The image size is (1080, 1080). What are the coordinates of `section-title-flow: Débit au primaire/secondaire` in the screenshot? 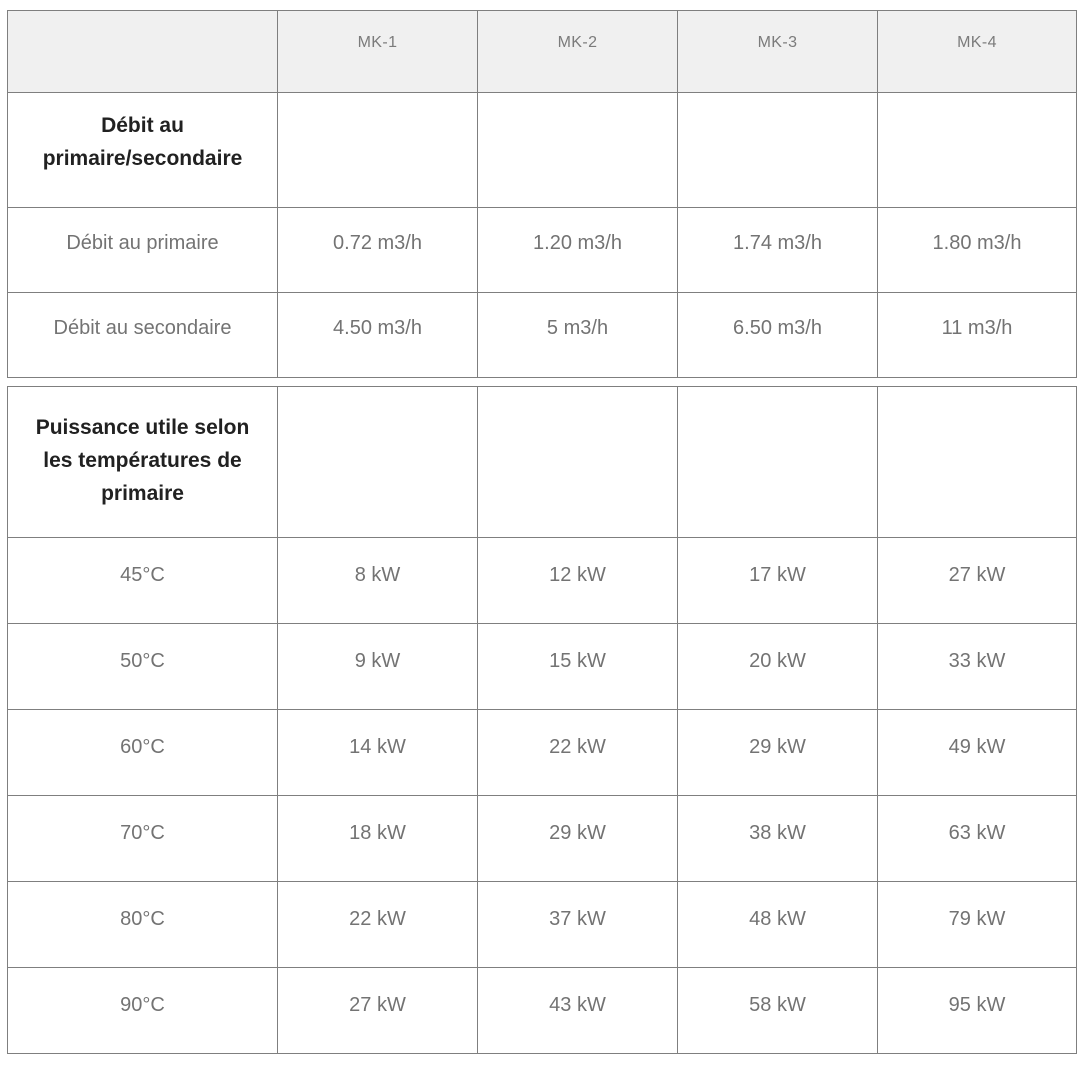 It's located at (142, 150).